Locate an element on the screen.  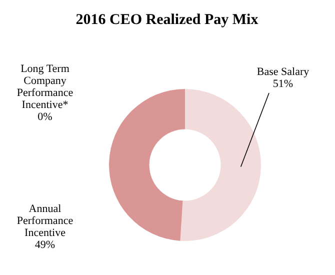
category-label: Long Term Company Performance Incentive* is located at coordinates (45, 87).